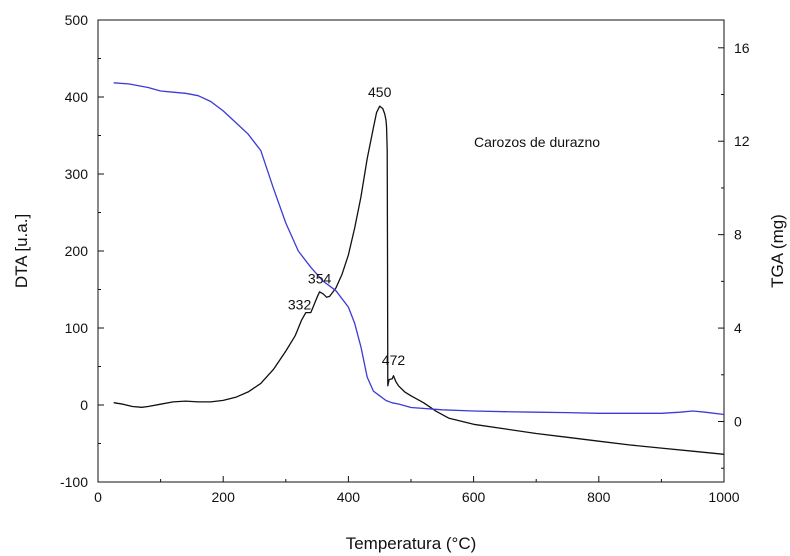 The width and height of the screenshot is (790, 556). I want to click on y-left-tick-label: 300, so click(77, 174).